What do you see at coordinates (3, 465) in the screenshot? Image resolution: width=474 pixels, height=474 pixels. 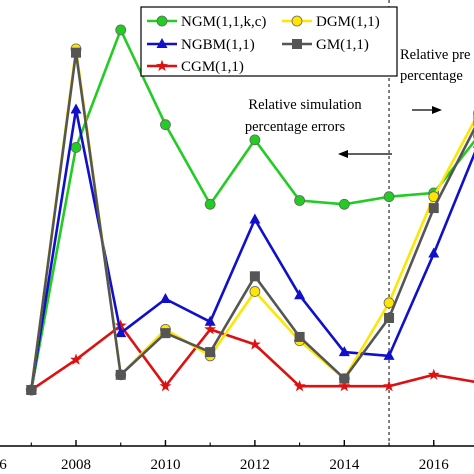 I see `x-tick-label: 6` at bounding box center [3, 465].